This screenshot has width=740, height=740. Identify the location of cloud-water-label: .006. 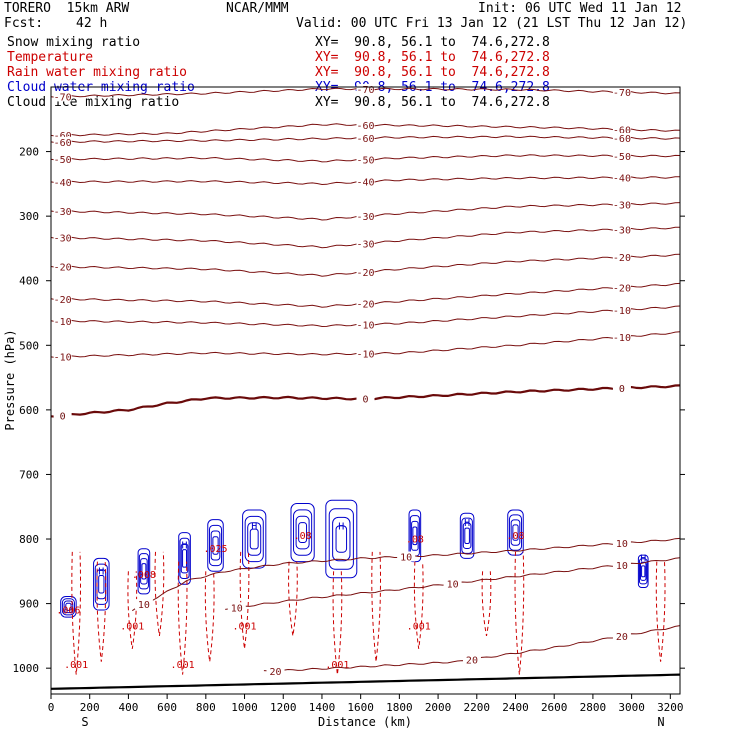
(68, 610).